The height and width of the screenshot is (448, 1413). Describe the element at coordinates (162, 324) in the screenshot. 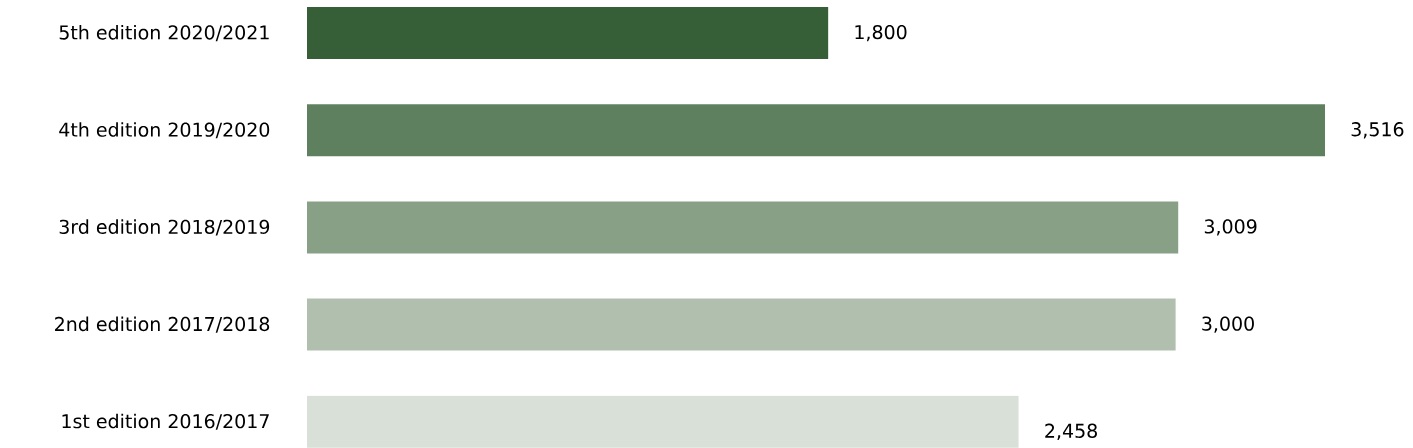

I see `y-tick-label: 2nd edition 2017/2018` at that location.